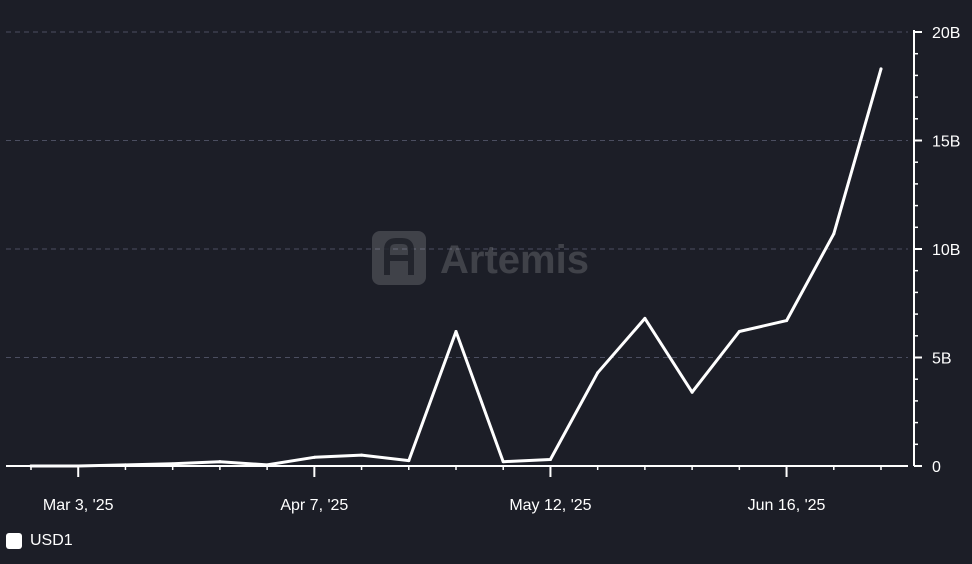 The width and height of the screenshot is (972, 564). Describe the element at coordinates (14, 541) in the screenshot. I see `legend-swatch` at that location.